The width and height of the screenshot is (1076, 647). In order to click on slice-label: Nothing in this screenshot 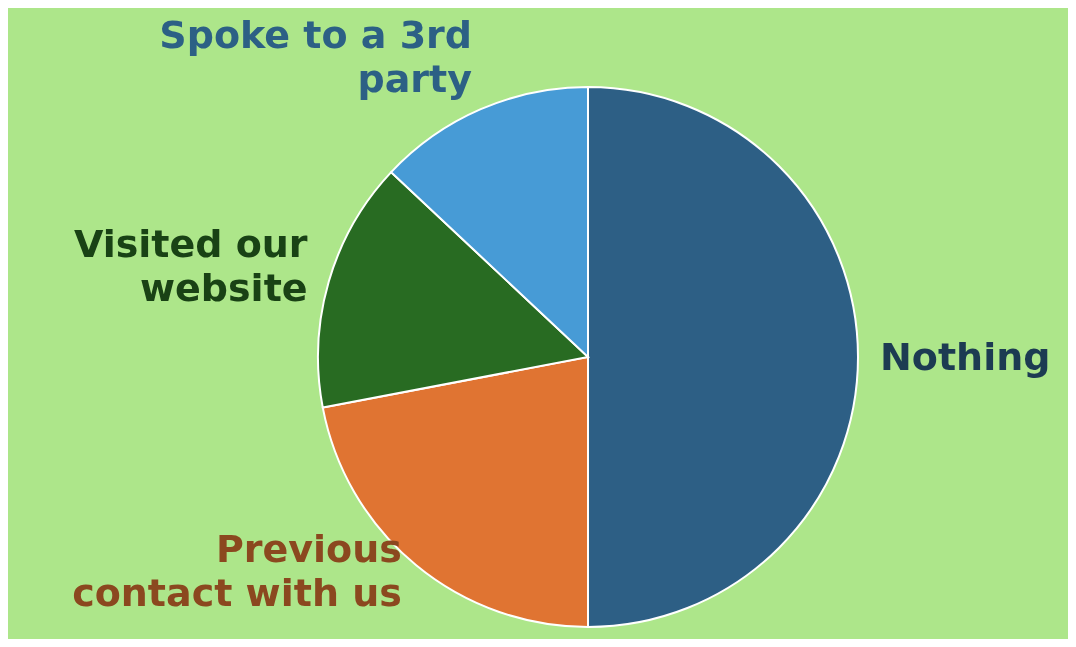, I will do `click(965, 357)`.